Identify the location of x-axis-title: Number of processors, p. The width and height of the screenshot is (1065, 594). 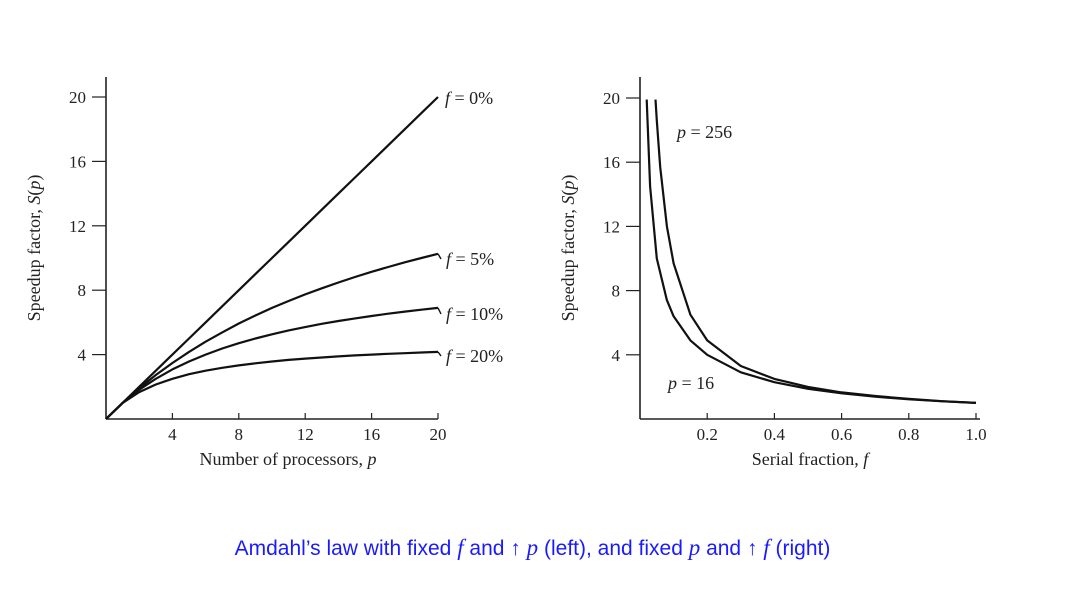
(288, 459).